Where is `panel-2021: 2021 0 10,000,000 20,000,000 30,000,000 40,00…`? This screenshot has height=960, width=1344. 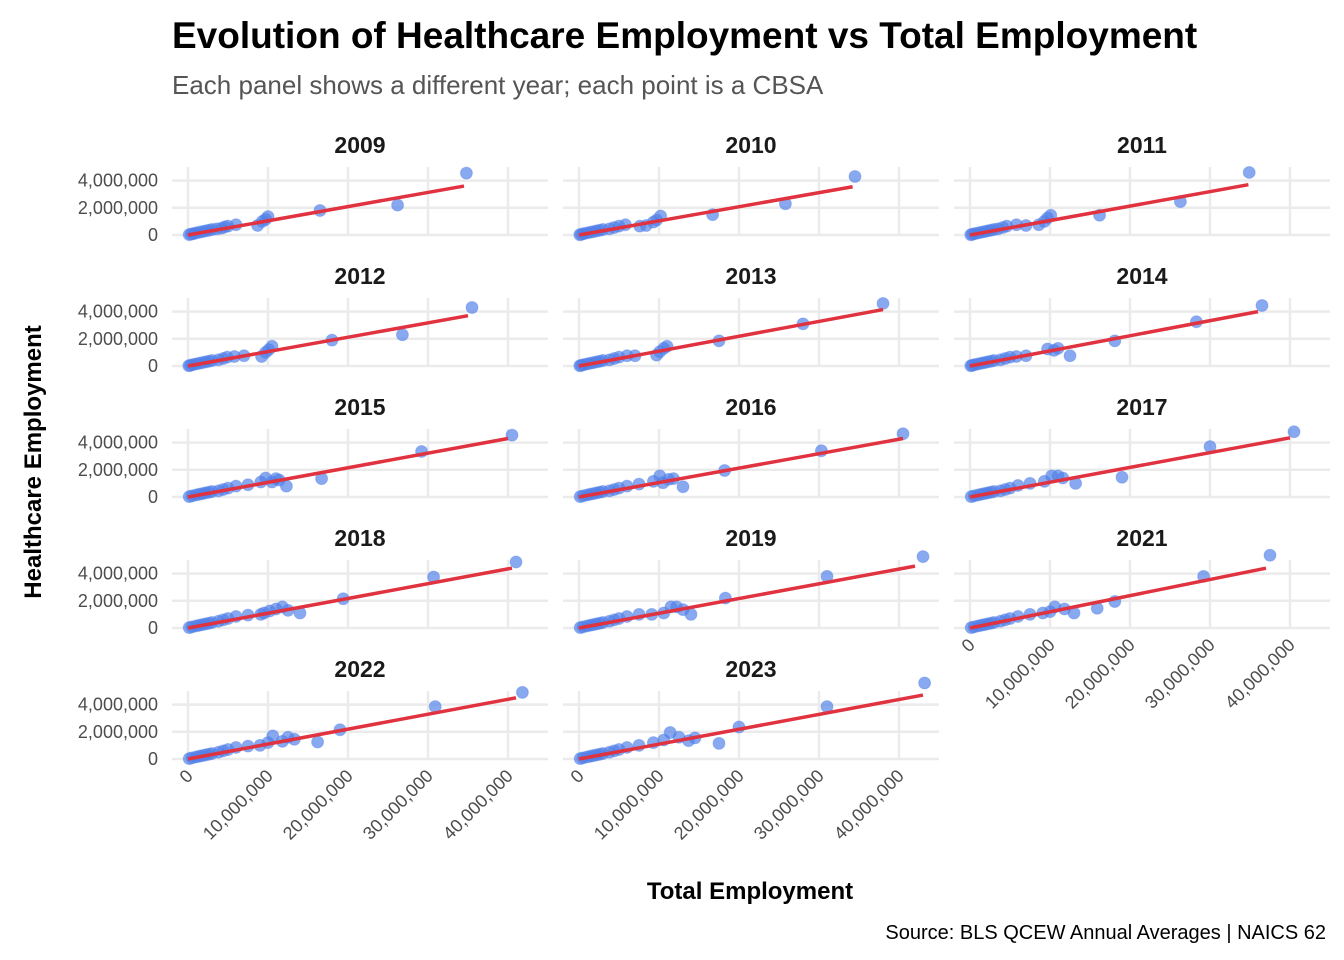
panel-2021: 2021 0 10,000,000 20,000,000 30,000,000 40,00… is located at coordinates (1142, 619).